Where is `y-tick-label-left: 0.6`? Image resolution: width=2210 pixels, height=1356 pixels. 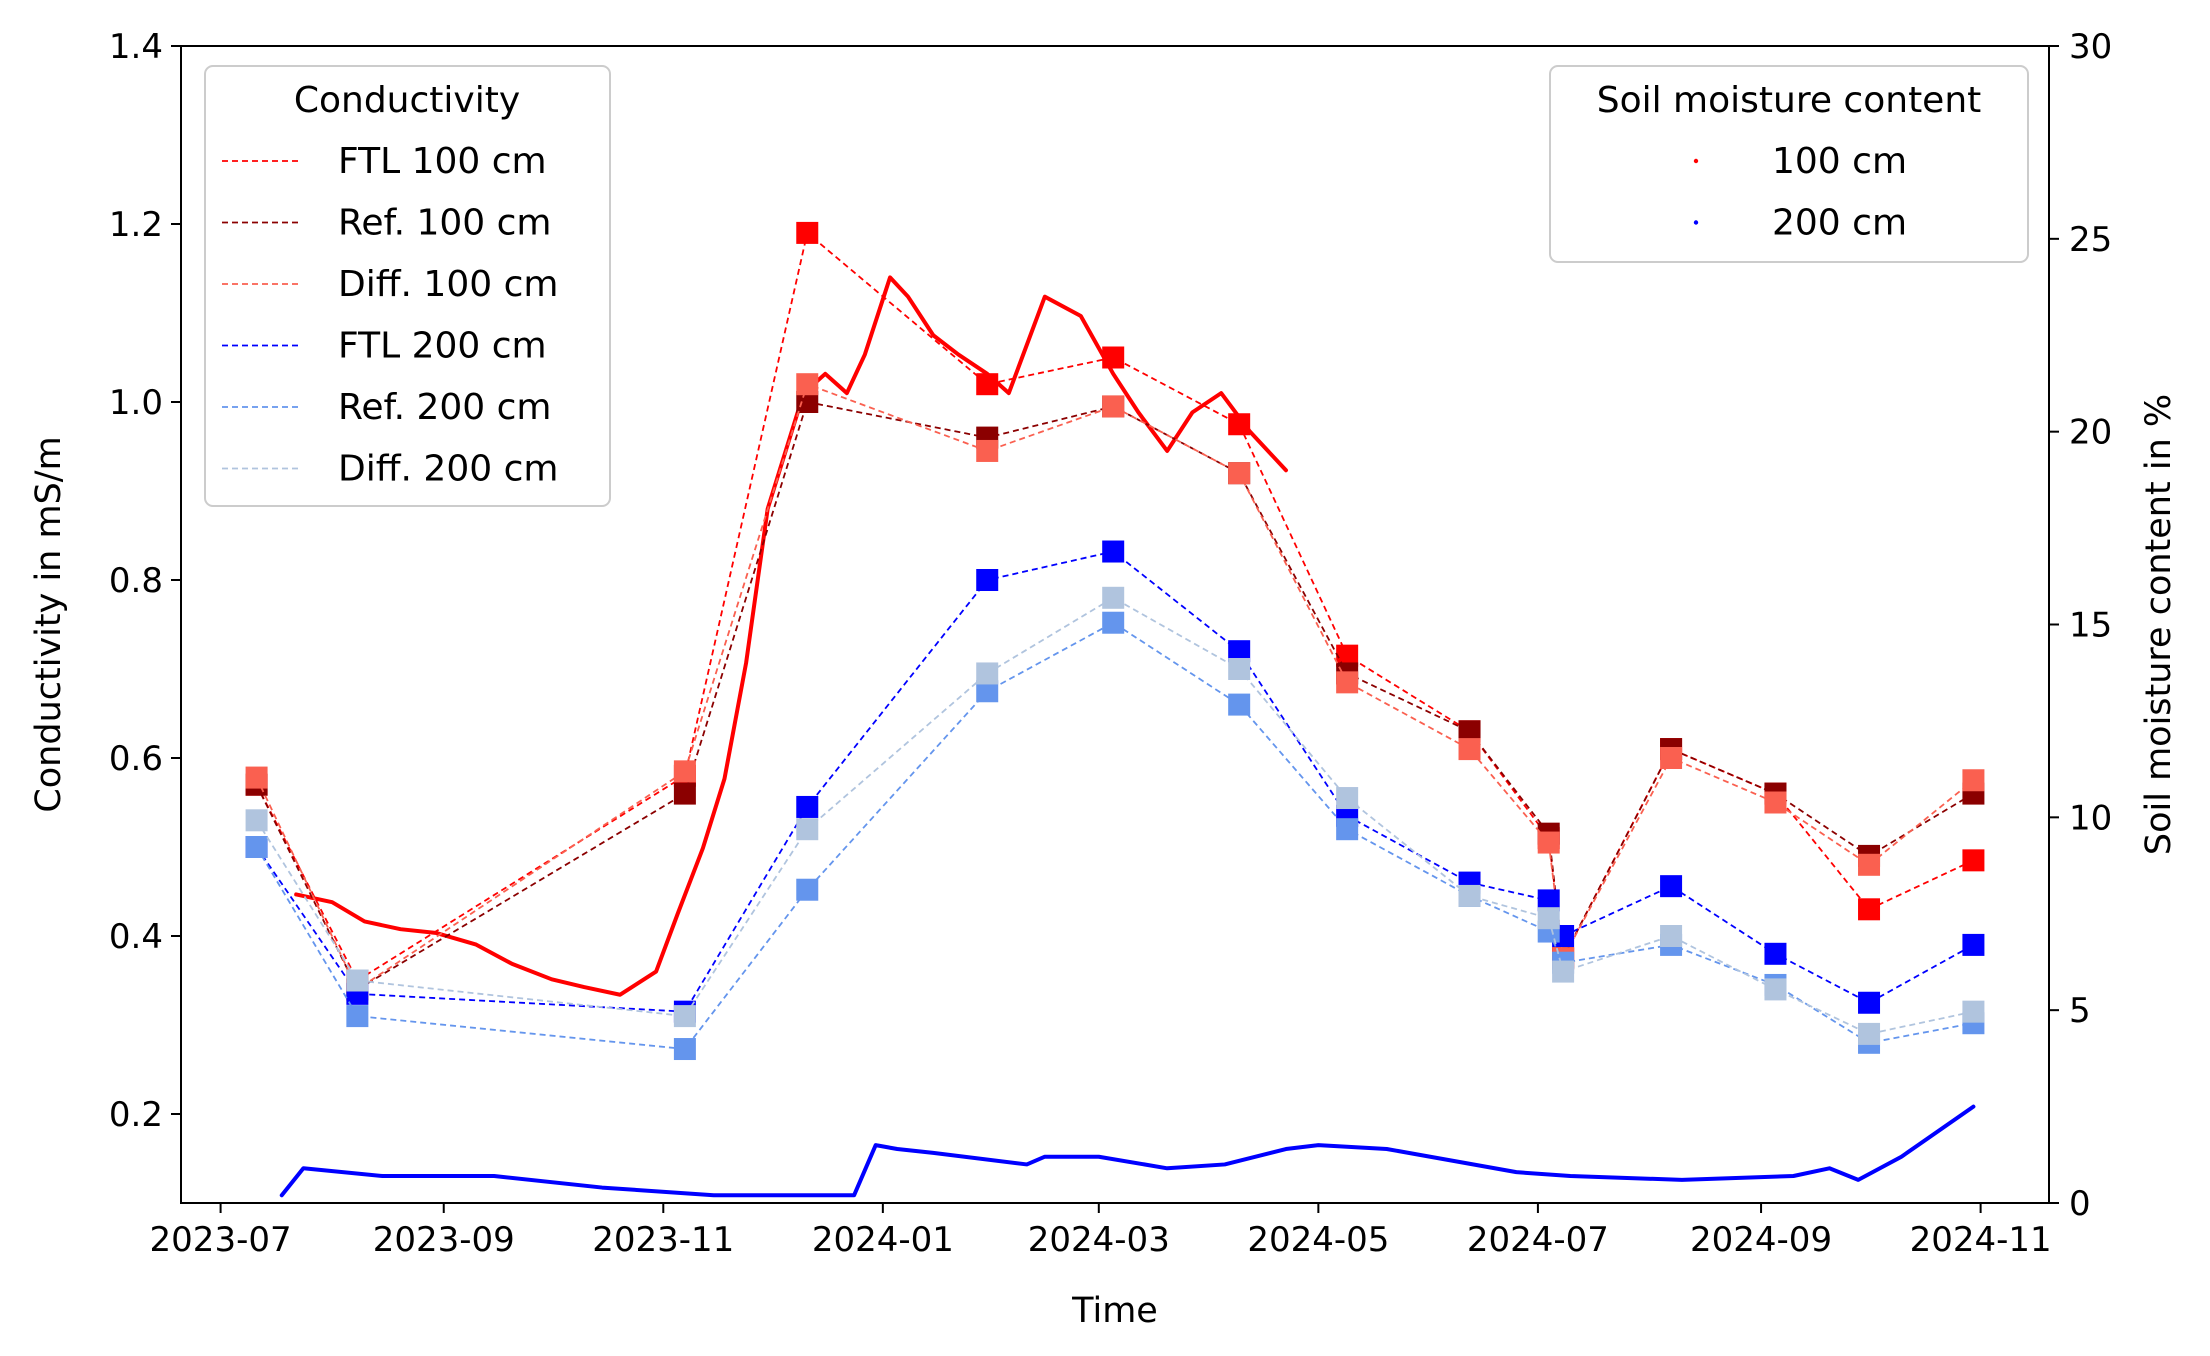 y-tick-label-left: 0.6 is located at coordinates (136, 759).